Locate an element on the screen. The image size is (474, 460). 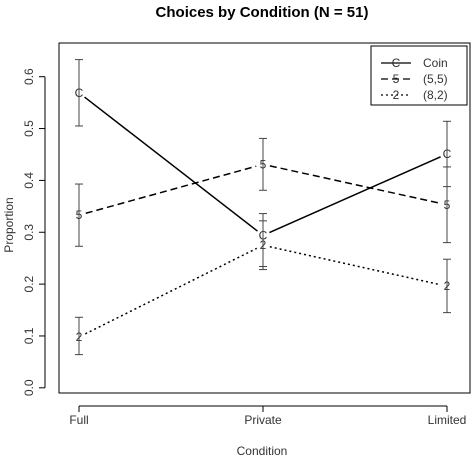
y-tick-label: 0.0 is located at coordinates (29, 387).